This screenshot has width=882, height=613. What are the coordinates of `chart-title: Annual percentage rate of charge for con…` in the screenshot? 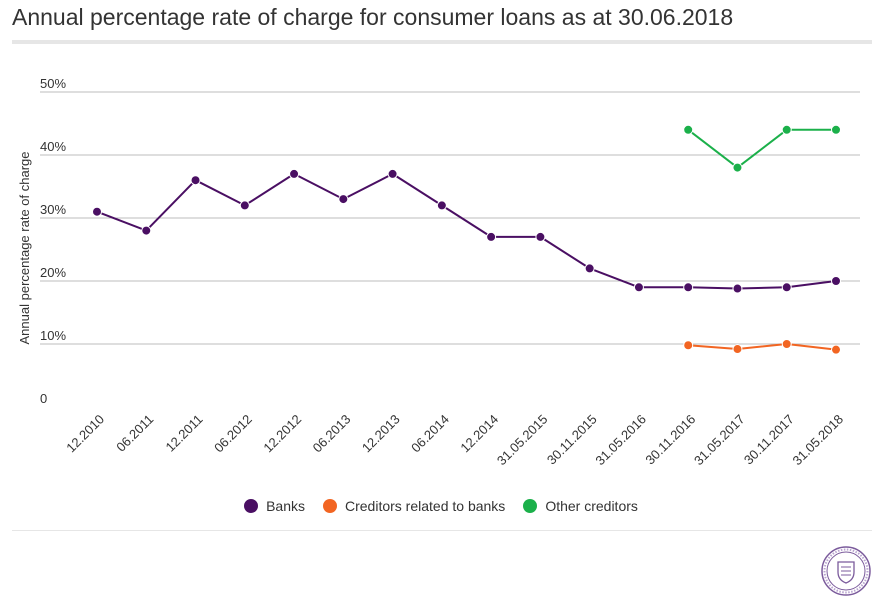 It's located at (373, 17).